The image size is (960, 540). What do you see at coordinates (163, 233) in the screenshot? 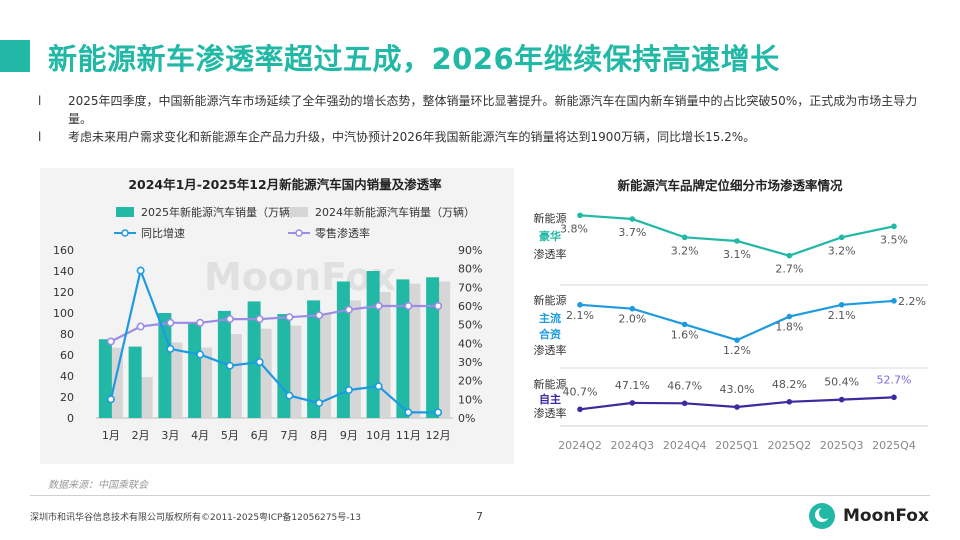
I see `legend-label: 同比增速` at bounding box center [163, 233].